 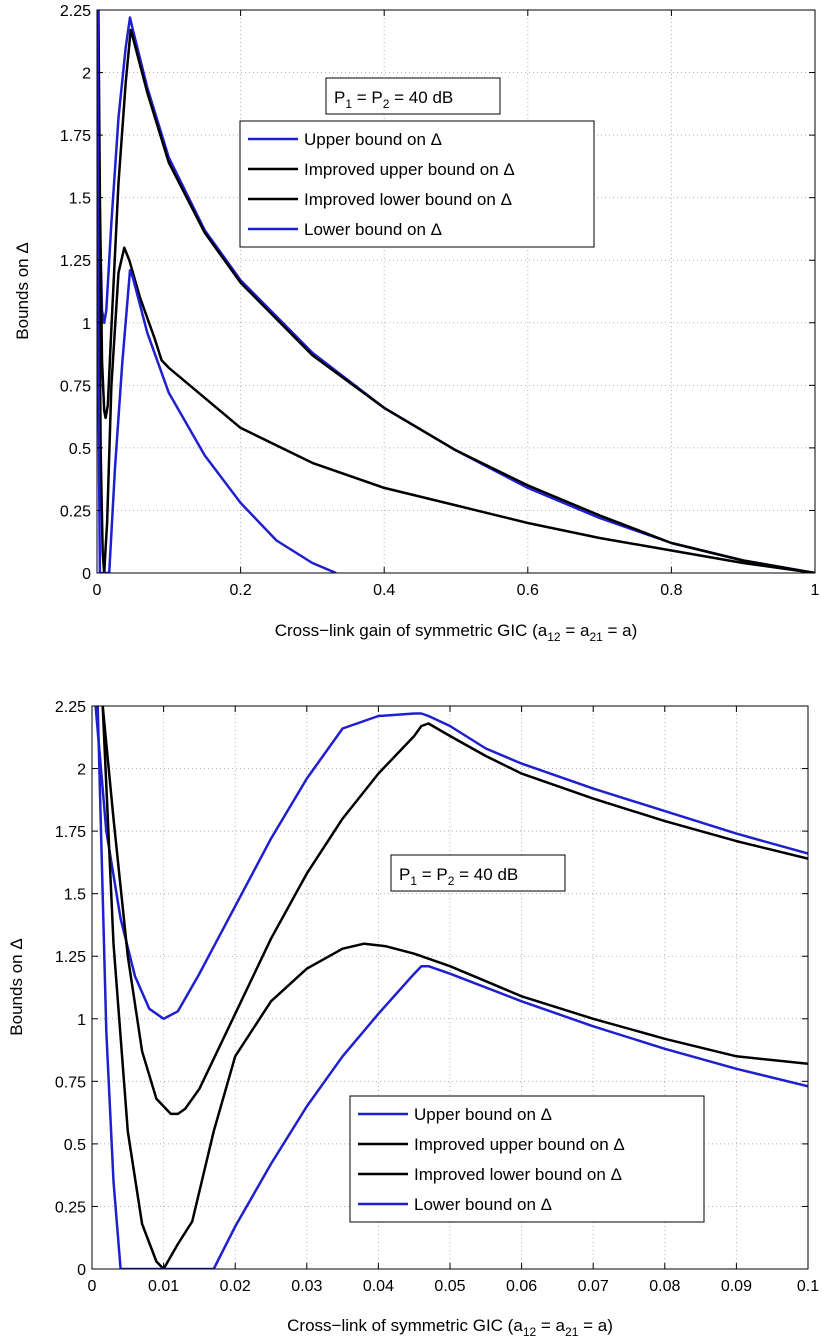 What do you see at coordinates (163, 1286) in the screenshot?
I see `x-tick-label: 0.01` at bounding box center [163, 1286].